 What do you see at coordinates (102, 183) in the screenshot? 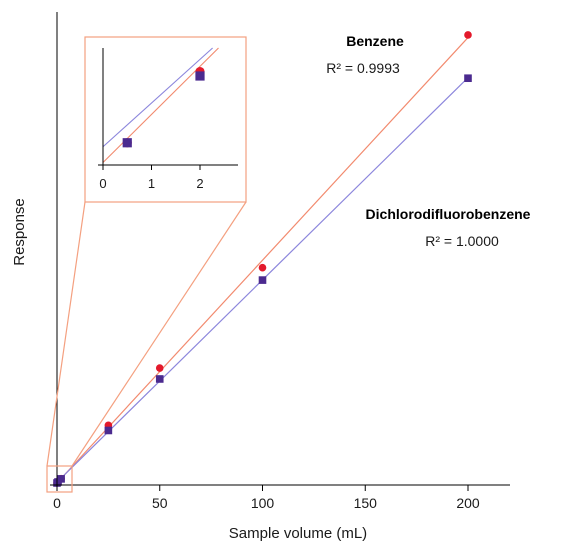
I see `inset-x-tick-label: 0` at bounding box center [102, 183].